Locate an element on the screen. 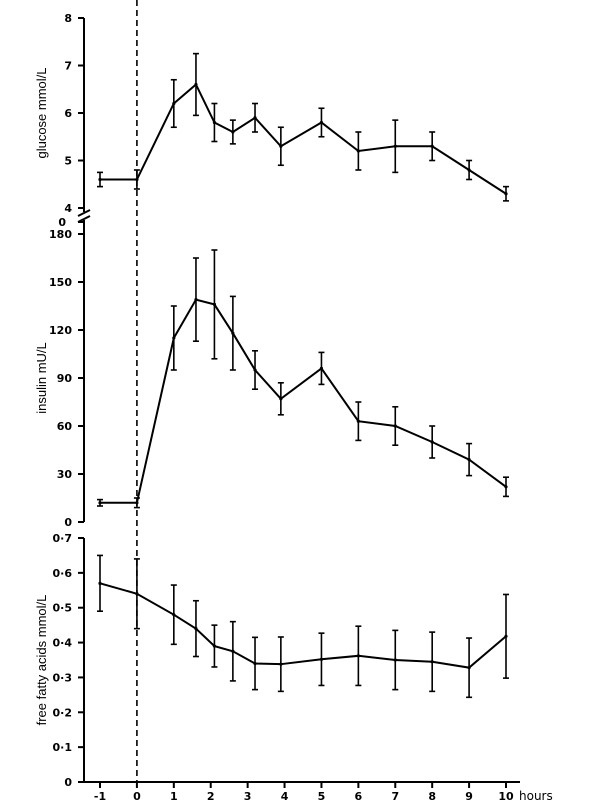 This screenshot has width=591, height=805. y-axis-label-2: free fatty acids mmol/L is located at coordinates (41, 660).